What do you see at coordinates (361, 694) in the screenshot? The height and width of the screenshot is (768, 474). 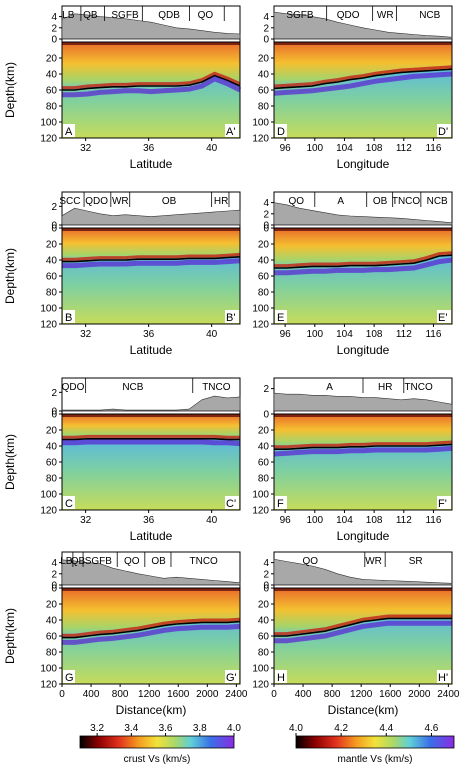 I see `x-tick-label: 1200` at bounding box center [361, 694].